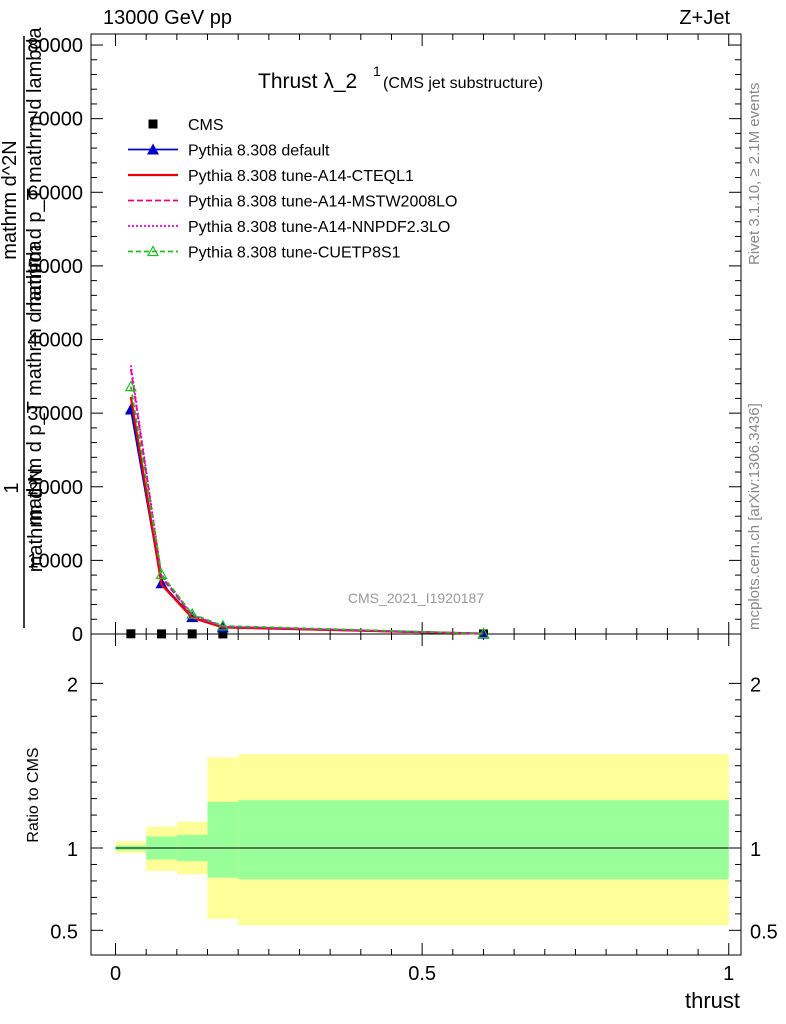  Describe the element at coordinates (319, 227) in the screenshot. I see `legend-label: Pythia 8.308 tune-A14-NNPDF2.3LO` at that location.